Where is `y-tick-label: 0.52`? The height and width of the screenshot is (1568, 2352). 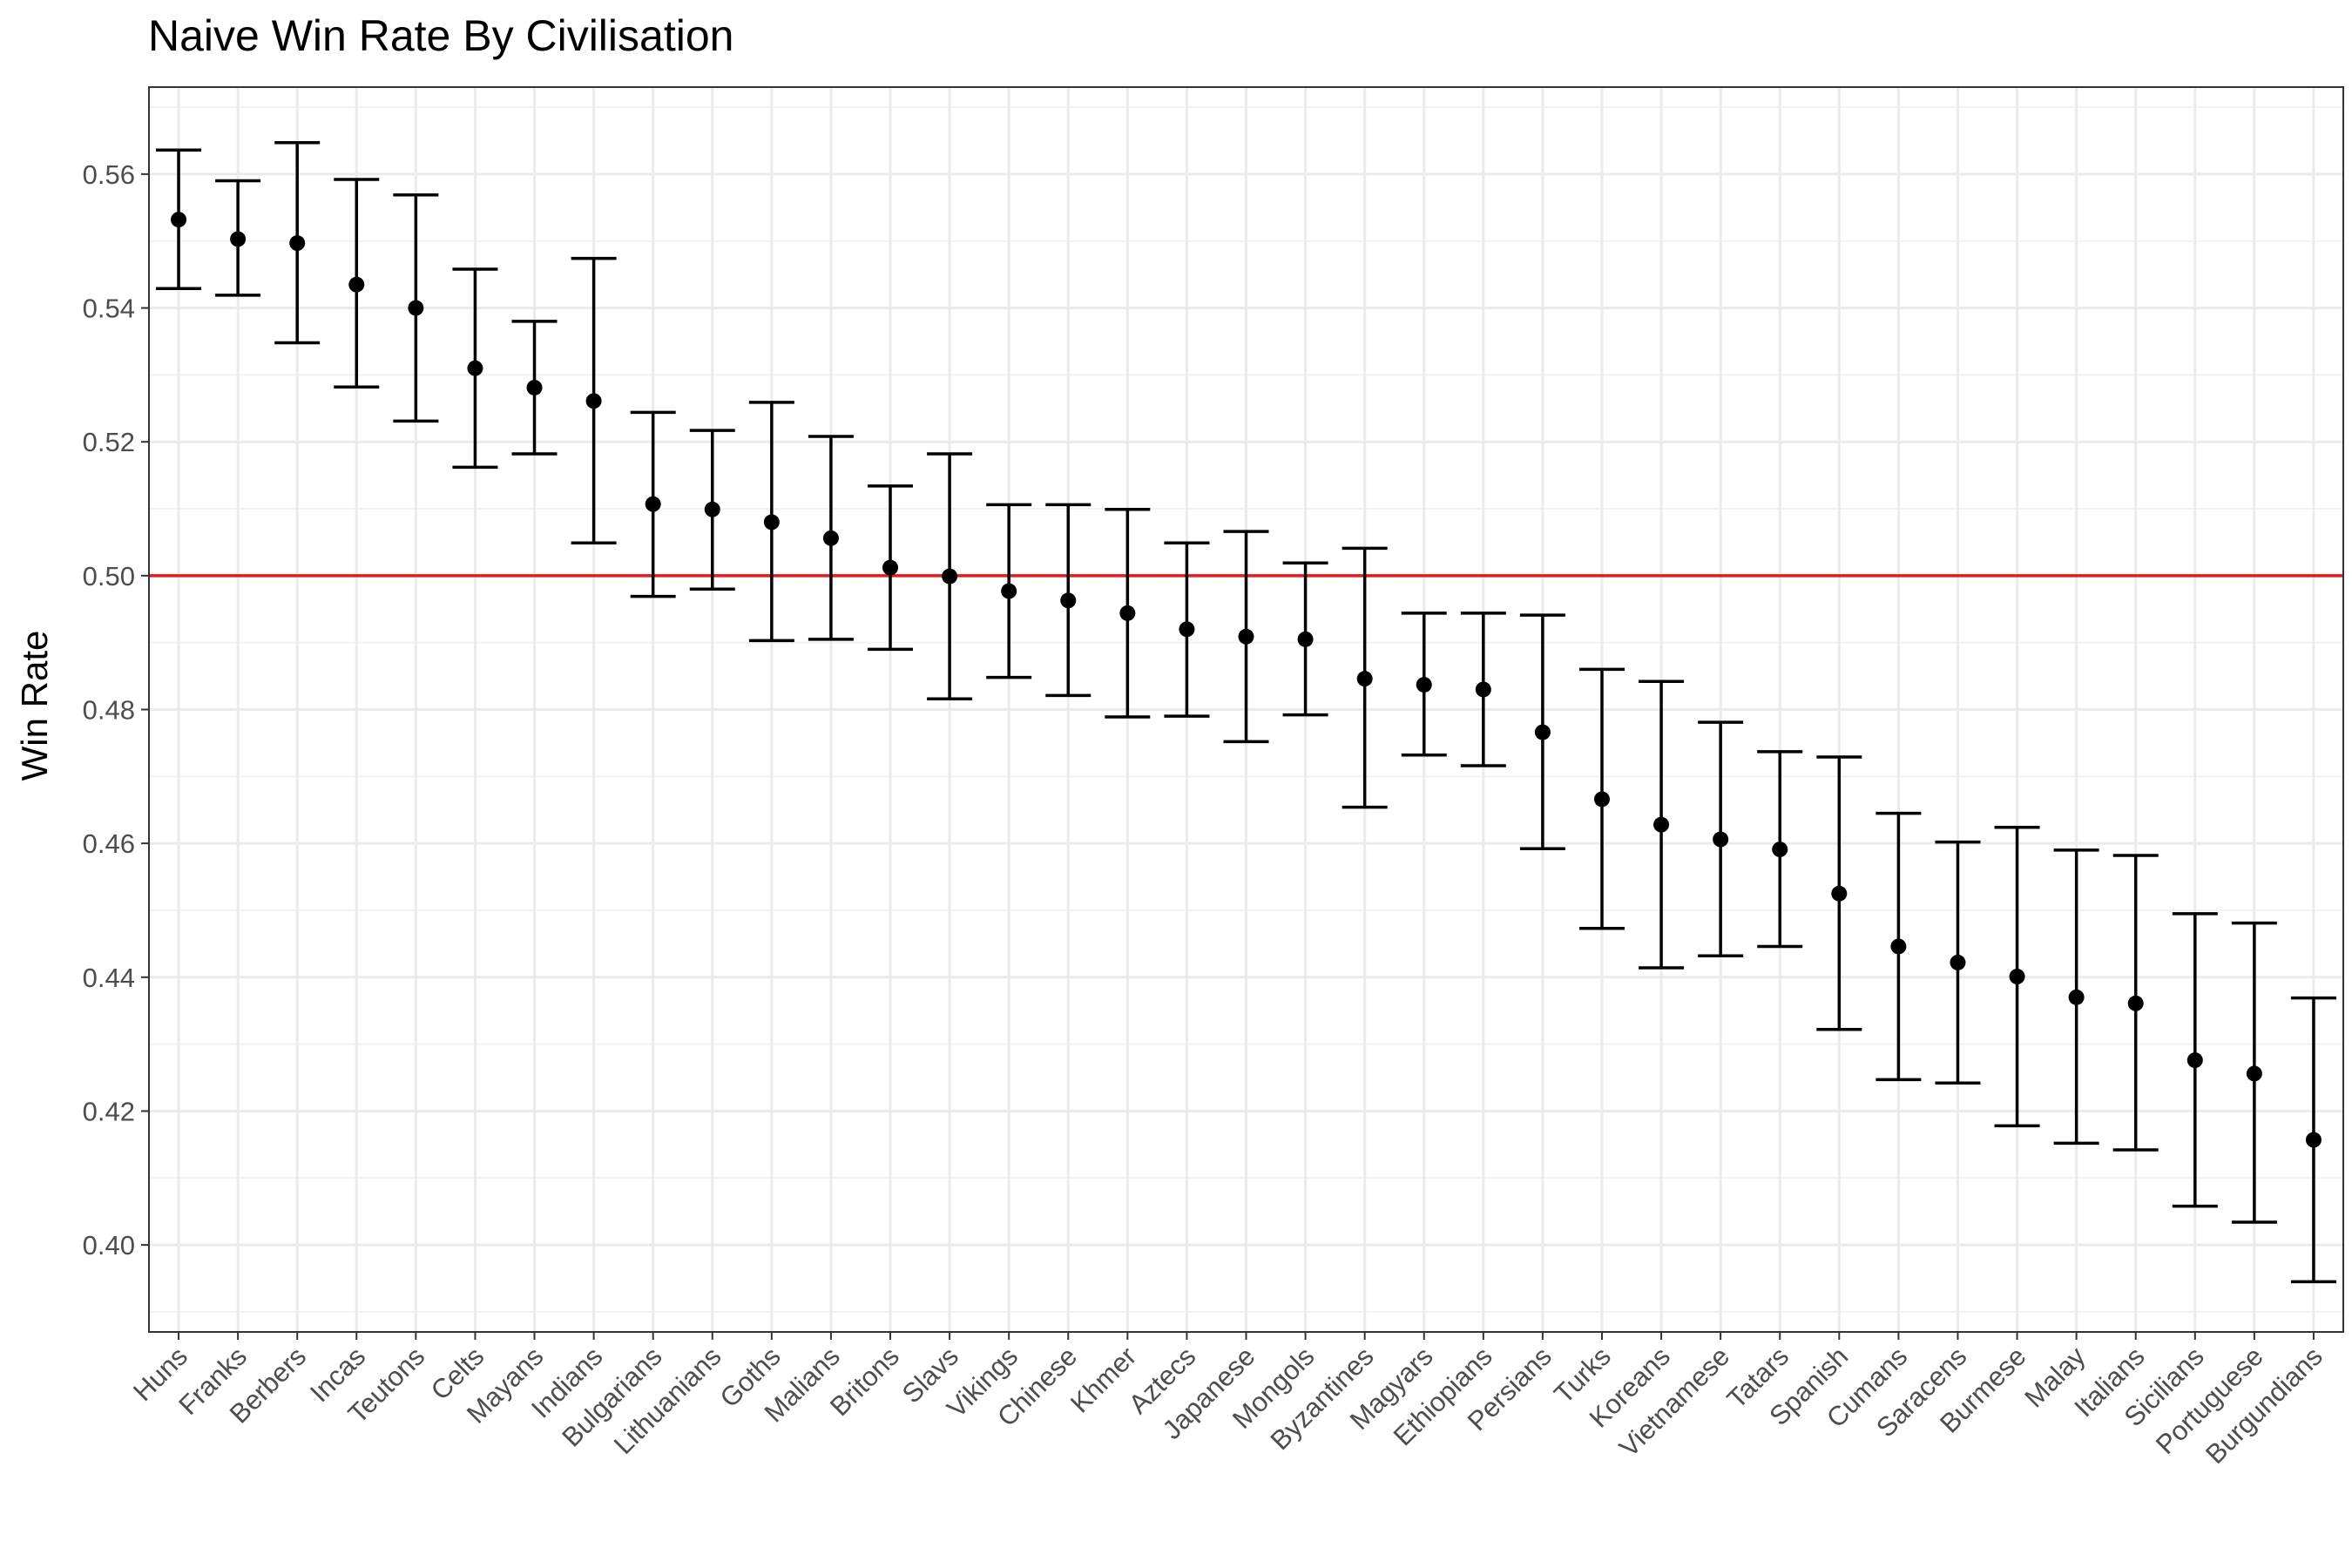
y-tick-label: 0.52 is located at coordinates (109, 442).